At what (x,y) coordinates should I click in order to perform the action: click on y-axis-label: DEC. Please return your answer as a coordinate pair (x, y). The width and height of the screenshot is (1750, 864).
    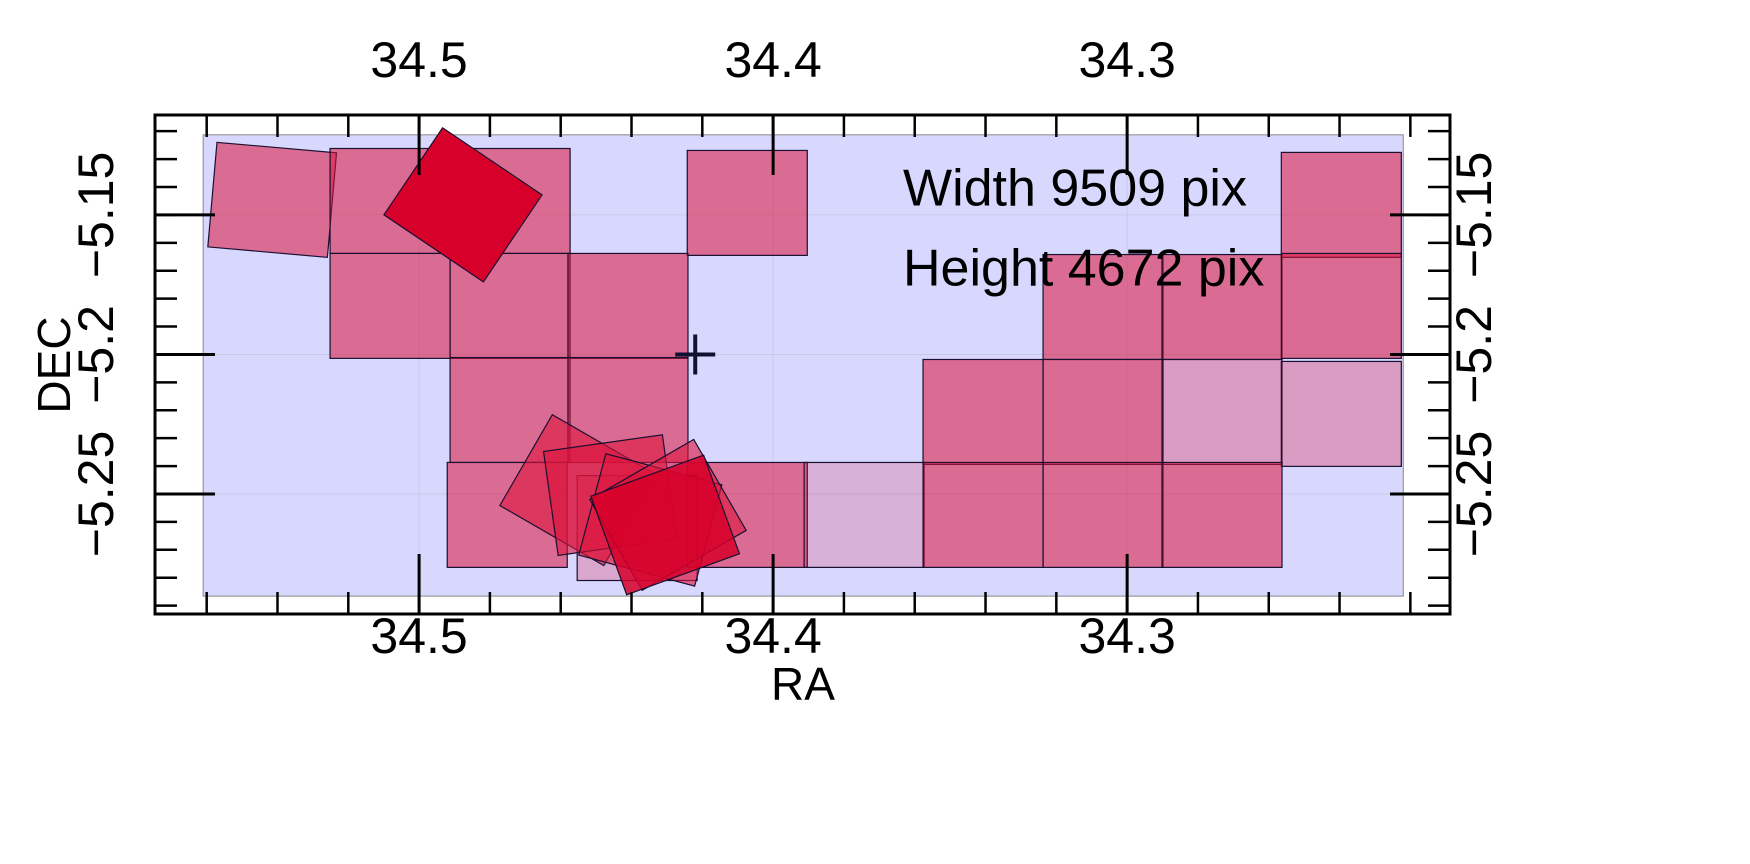
    Looking at the image, I should click on (54, 364).